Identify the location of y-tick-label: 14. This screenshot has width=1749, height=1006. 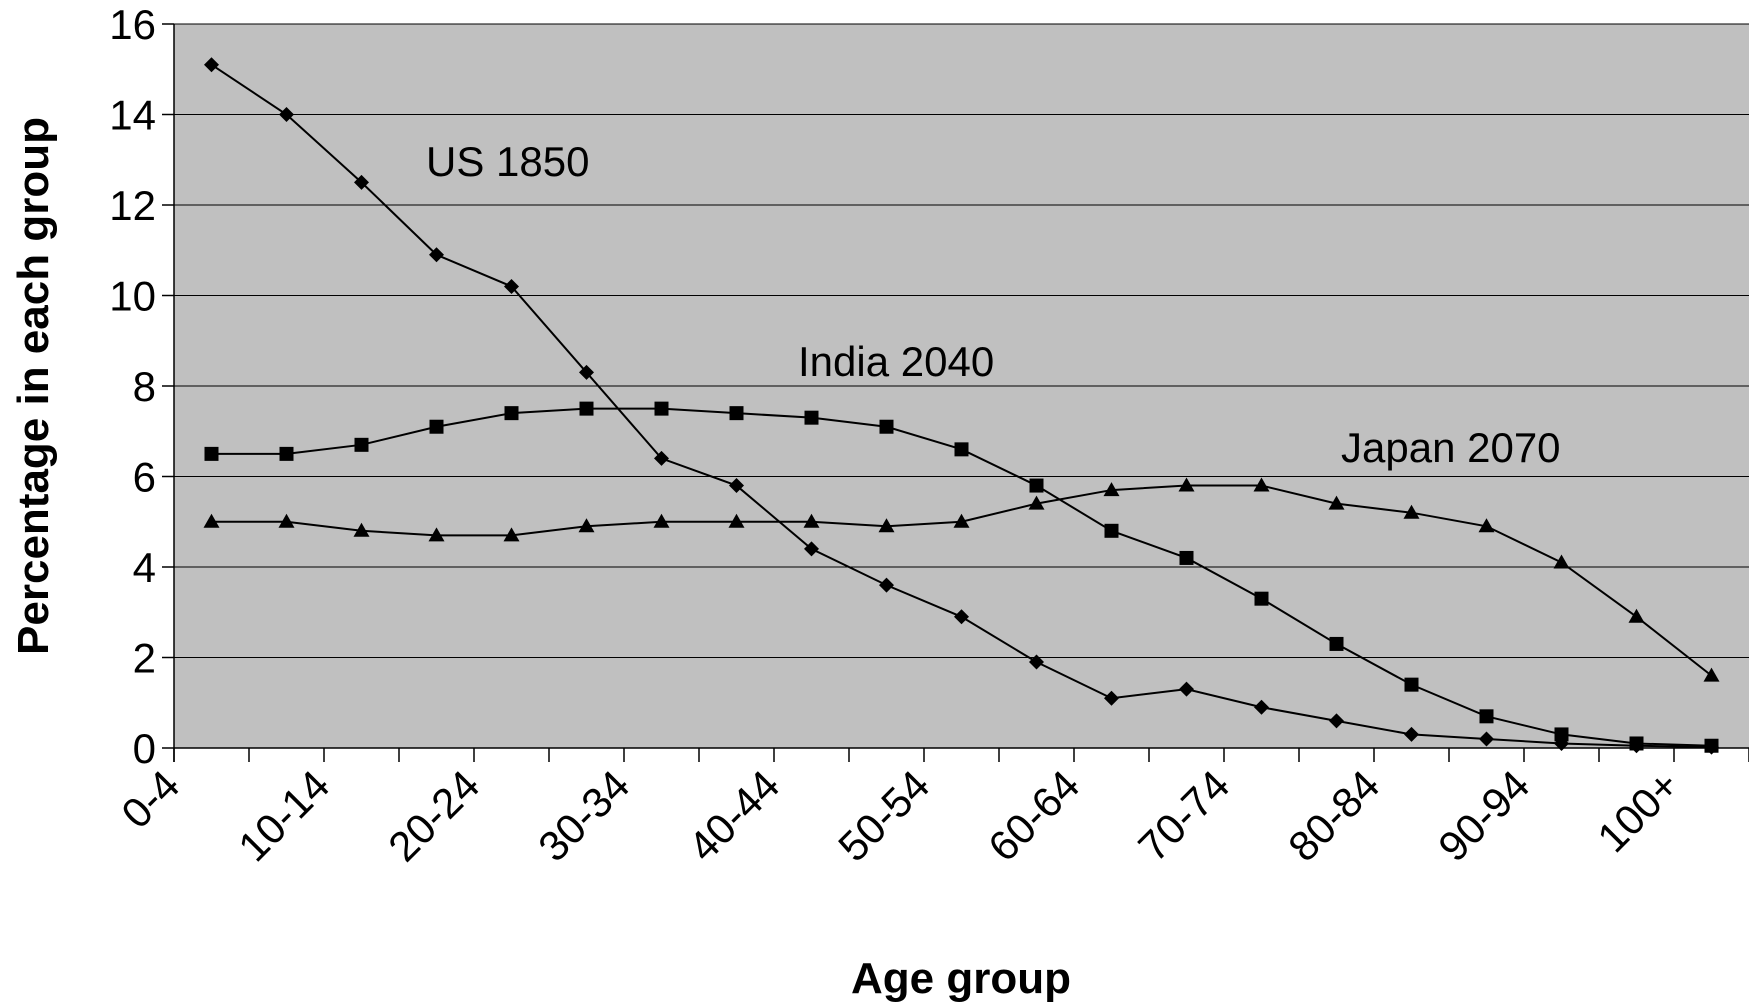
(132, 115).